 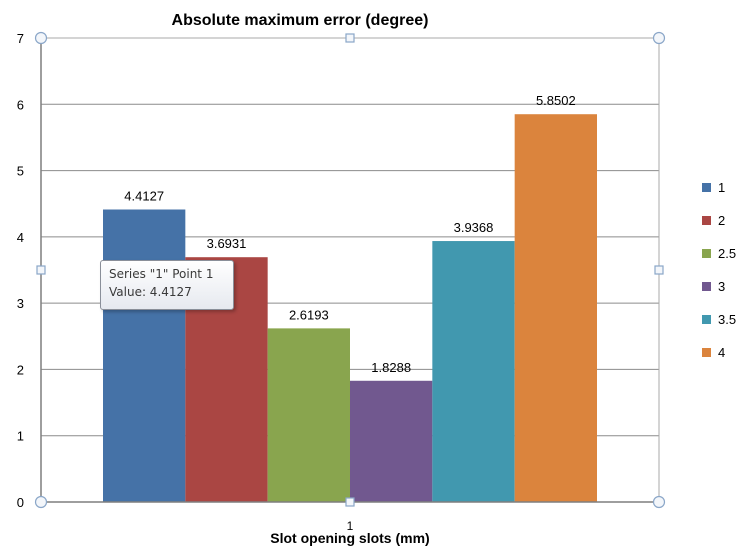 I want to click on legend-label: 2, so click(x=721, y=220).